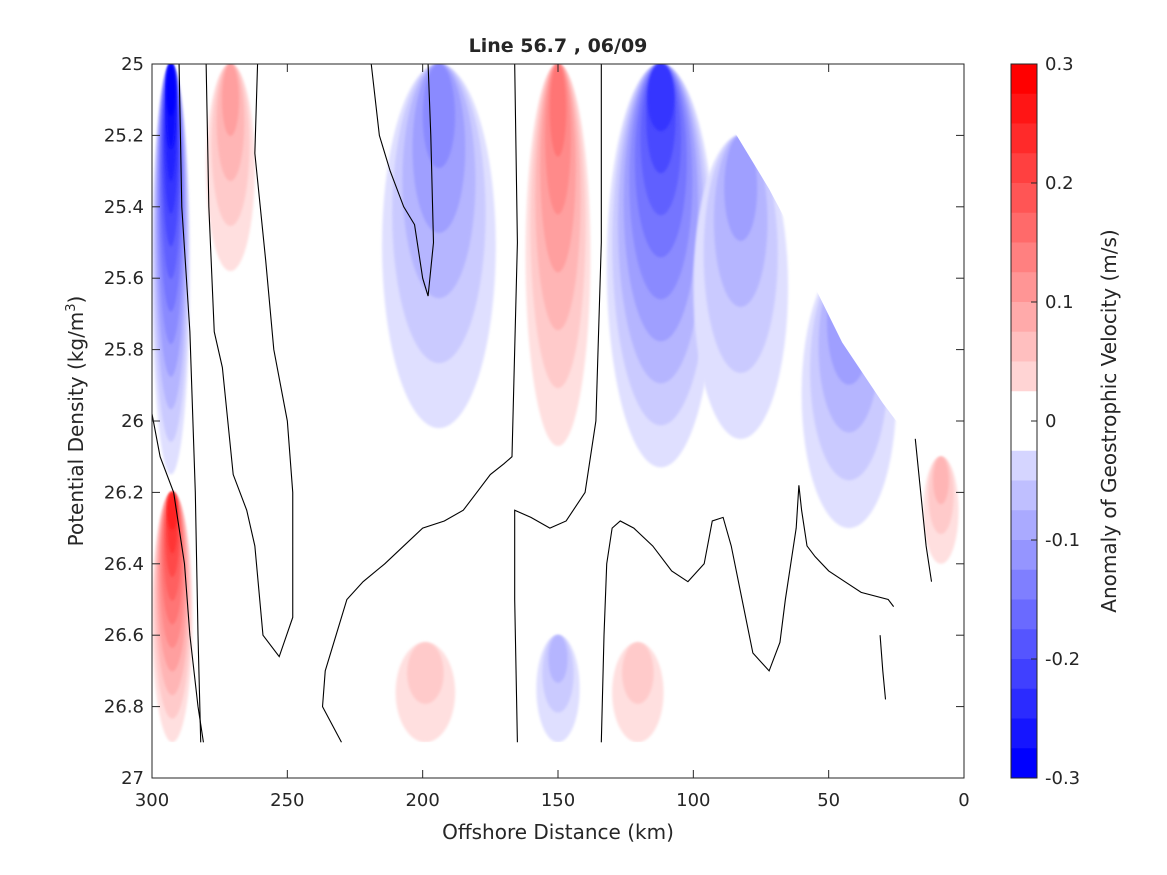 The width and height of the screenshot is (1167, 875). What do you see at coordinates (124, 135) in the screenshot?
I see `y-tick-label: 25.2` at bounding box center [124, 135].